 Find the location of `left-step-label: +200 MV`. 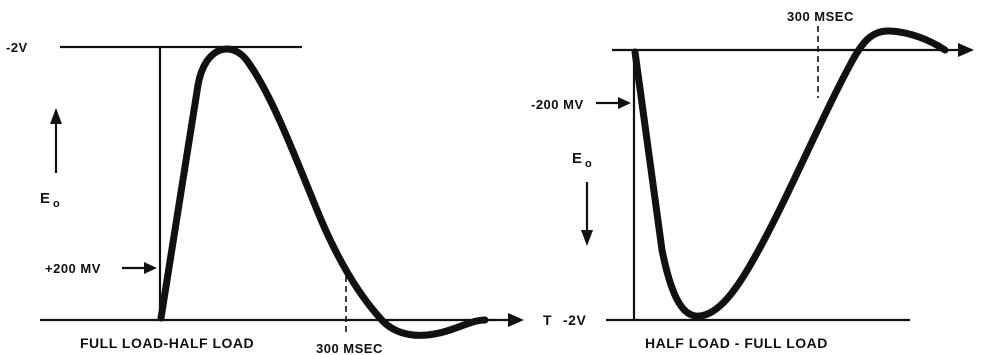

left-step-label: +200 MV is located at coordinates (73, 268).